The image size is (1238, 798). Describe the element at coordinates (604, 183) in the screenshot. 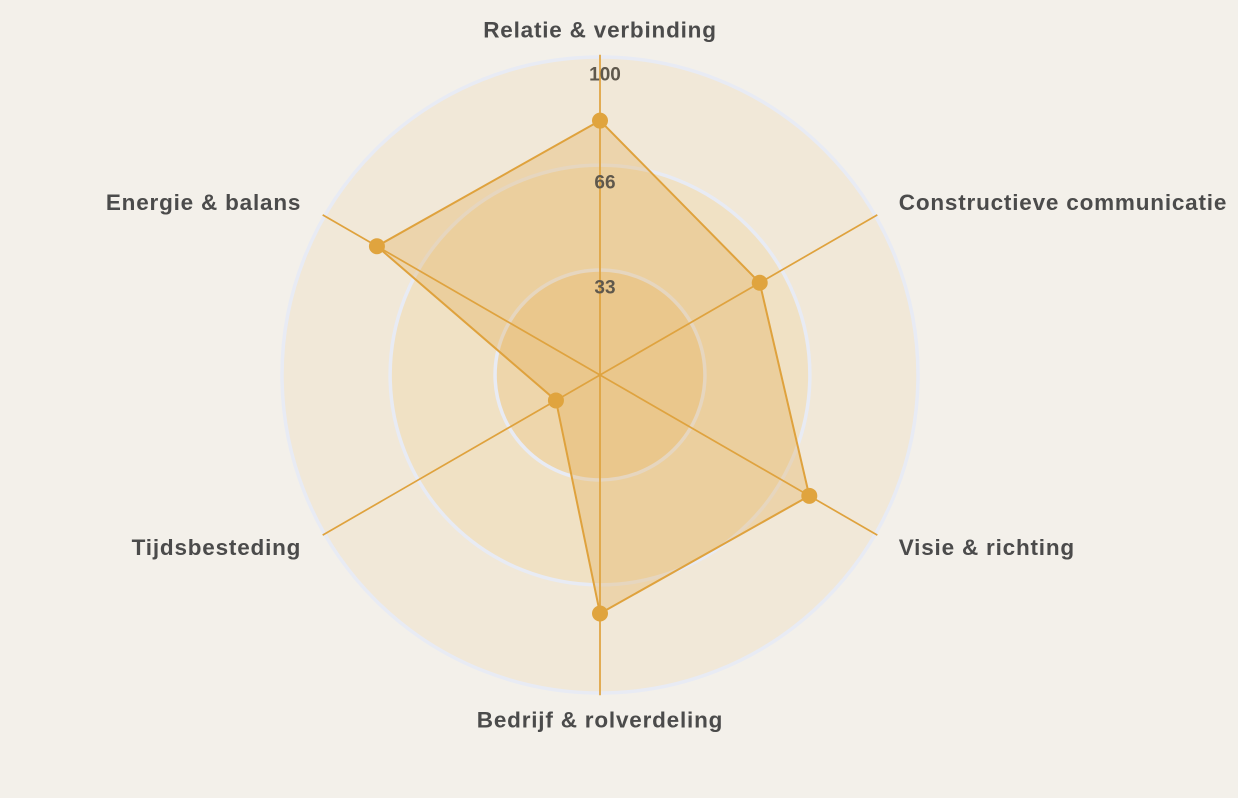

I see `tick-label-66: 66` at that location.